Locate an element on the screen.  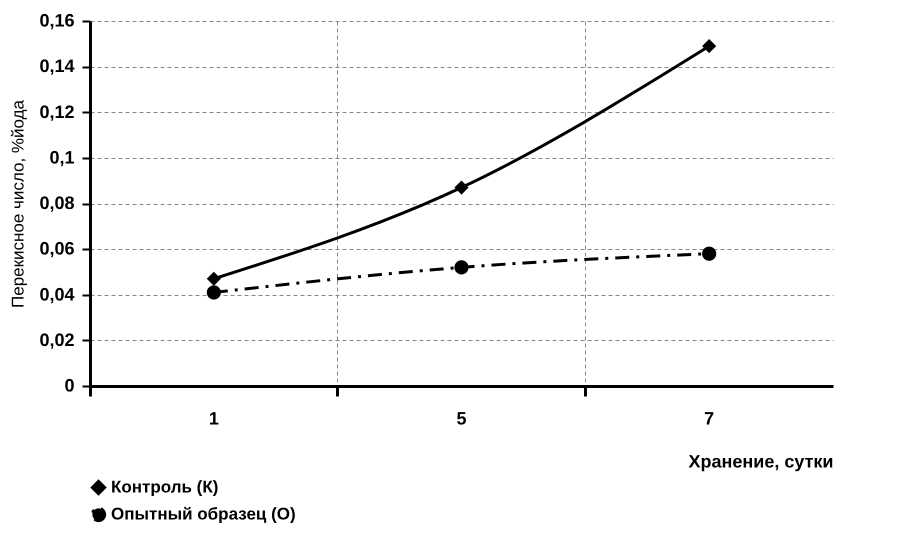
x-tick-label: 1 is located at coordinates (213, 418).